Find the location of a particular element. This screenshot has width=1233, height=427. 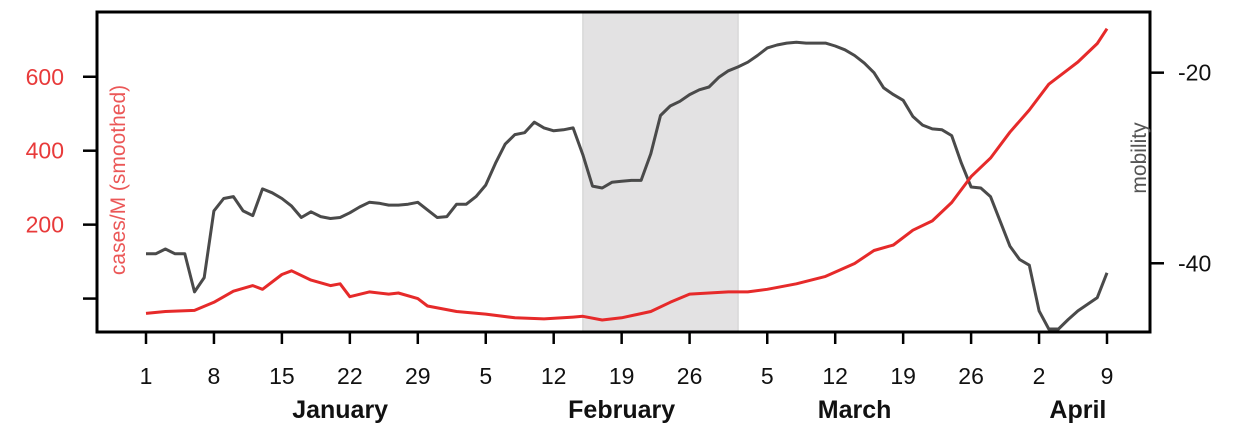

y-right-tick-label: -20 is located at coordinates (1194, 73).